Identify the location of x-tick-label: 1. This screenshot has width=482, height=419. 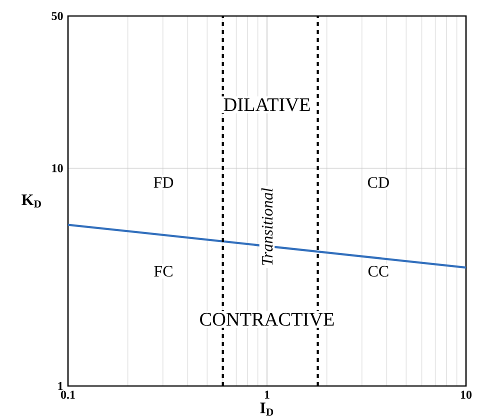
(267, 394).